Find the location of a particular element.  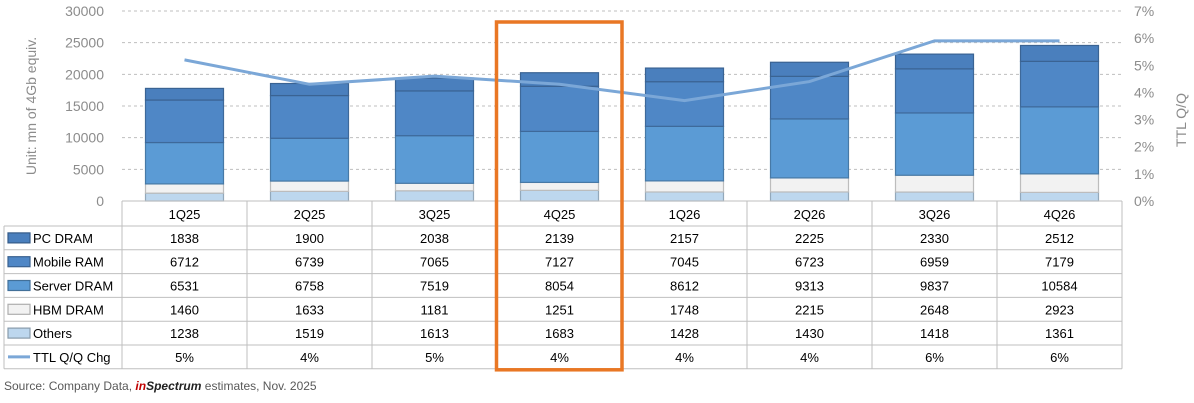

table-cell-value: 1181 is located at coordinates (435, 309).